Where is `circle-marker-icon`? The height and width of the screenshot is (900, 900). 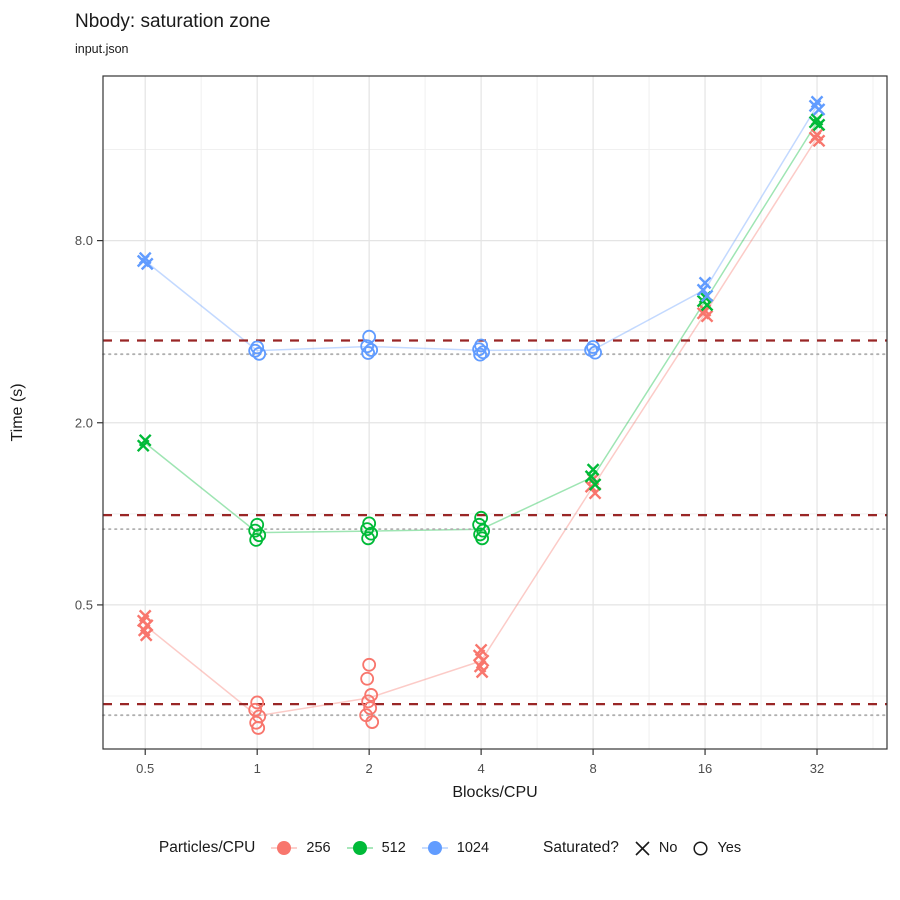 circle-marker-icon is located at coordinates (700, 848).